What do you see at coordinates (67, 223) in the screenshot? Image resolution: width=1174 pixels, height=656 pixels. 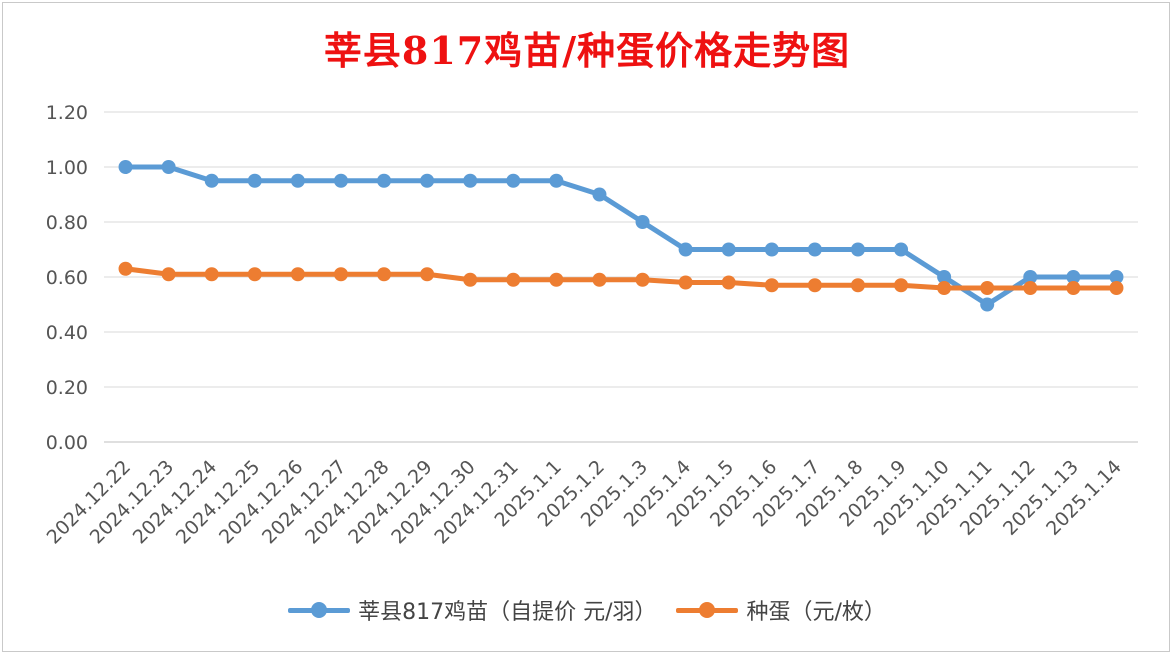 I see `y-tick-label: 0.80` at bounding box center [67, 223].